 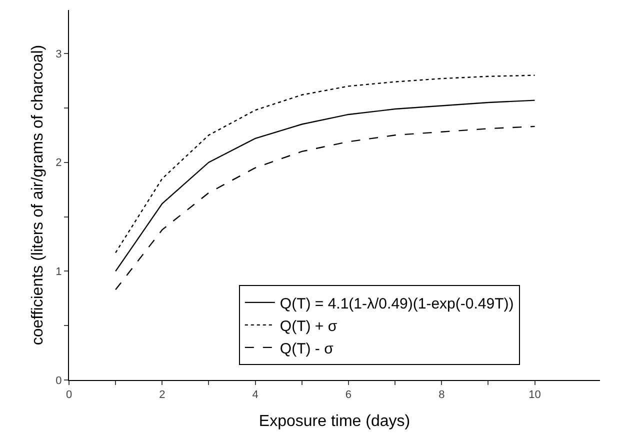 I want to click on x-tick-label: 4, so click(x=255, y=395).